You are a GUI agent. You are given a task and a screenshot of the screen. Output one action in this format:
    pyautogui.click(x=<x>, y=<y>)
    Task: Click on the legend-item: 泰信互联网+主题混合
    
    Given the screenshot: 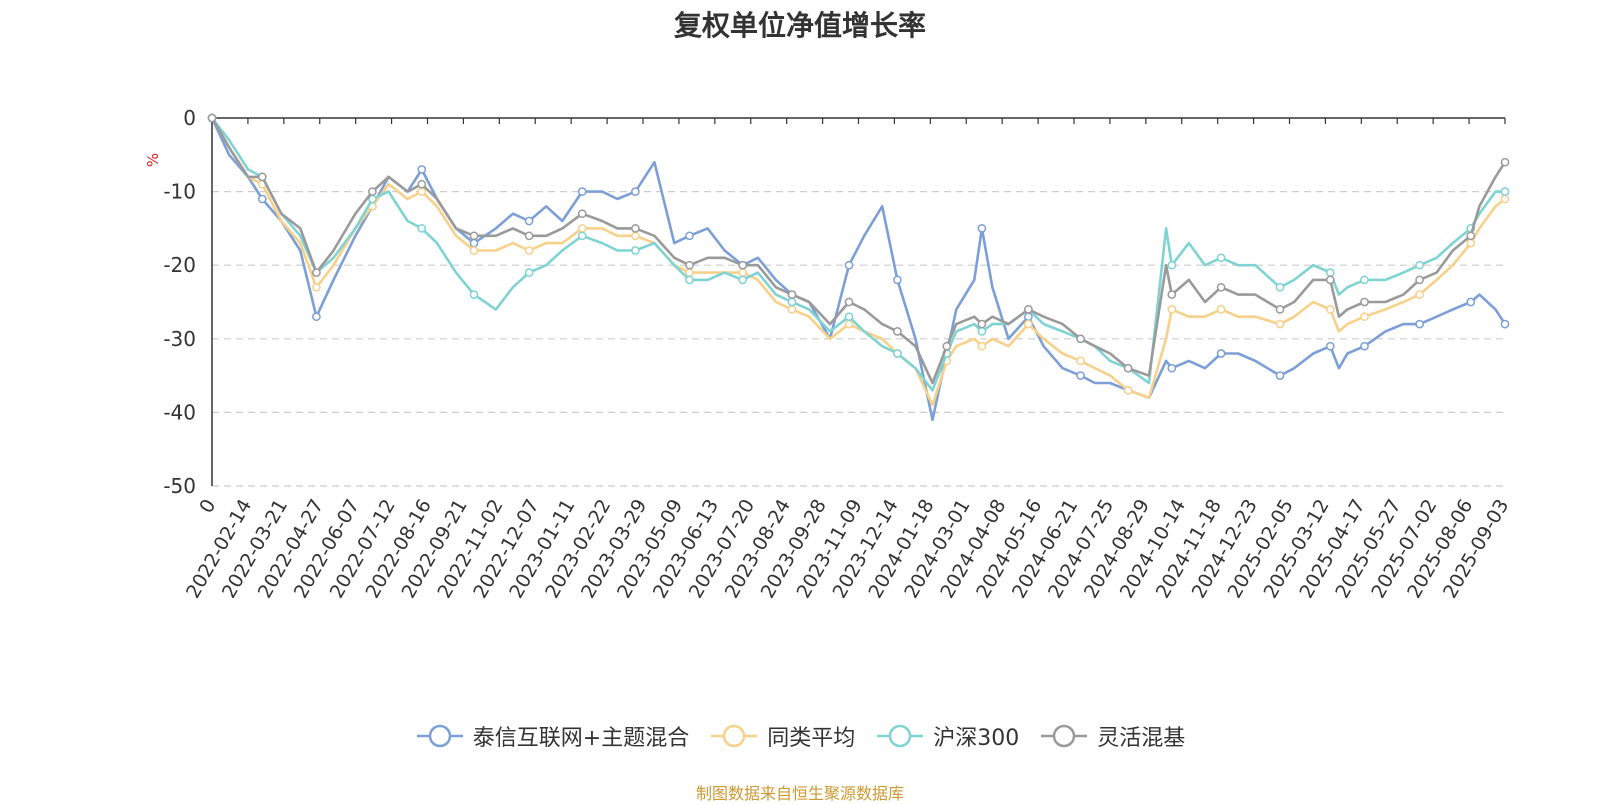 What is the action you would take?
    pyautogui.click(x=552, y=736)
    